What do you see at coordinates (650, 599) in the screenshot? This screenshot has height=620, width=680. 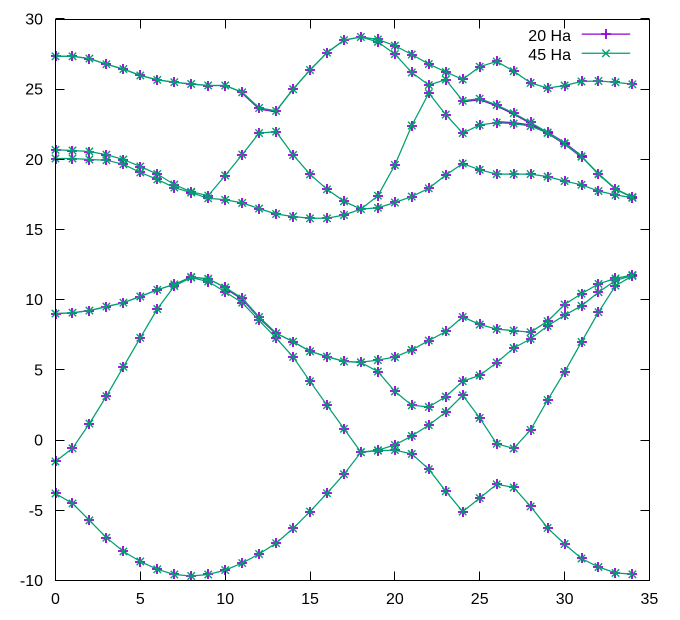 I see `svg-text: 35` at bounding box center [650, 599].